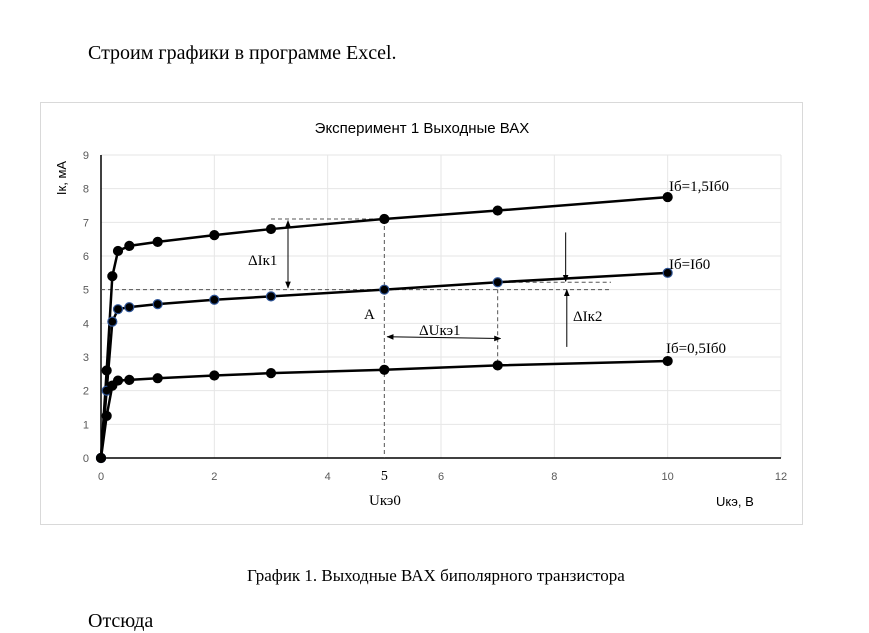  What do you see at coordinates (689, 265) in the screenshot?
I see `series-label: Iб=Iб0` at bounding box center [689, 265].